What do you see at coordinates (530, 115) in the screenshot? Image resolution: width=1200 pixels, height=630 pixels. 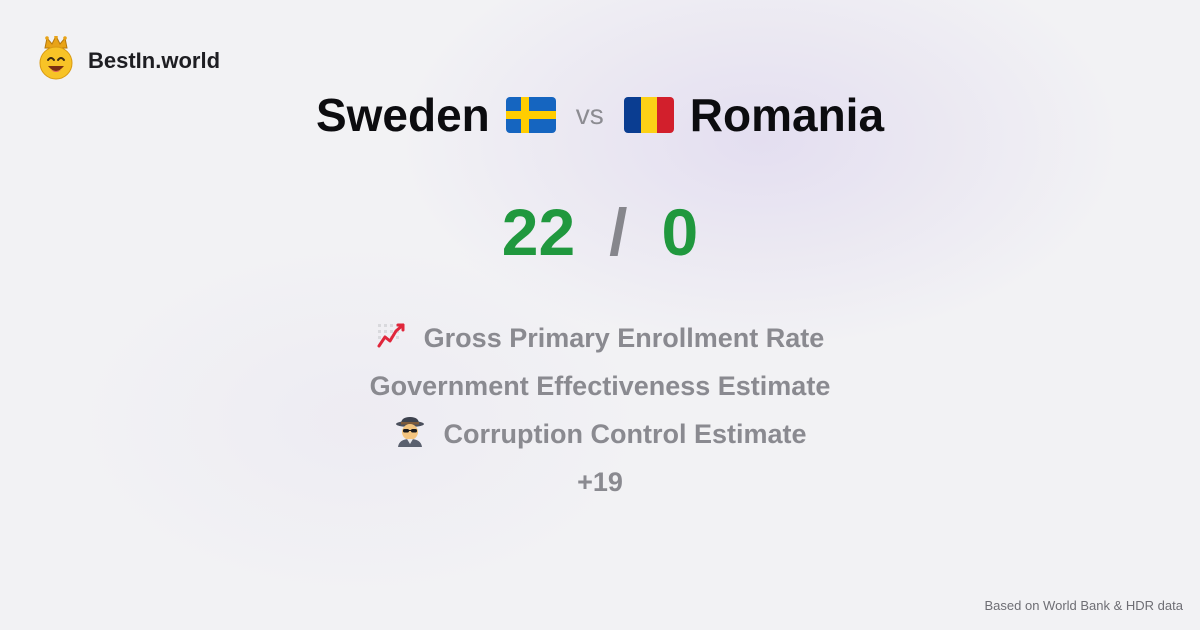 I see `sweden-flag-icon` at bounding box center [530, 115].